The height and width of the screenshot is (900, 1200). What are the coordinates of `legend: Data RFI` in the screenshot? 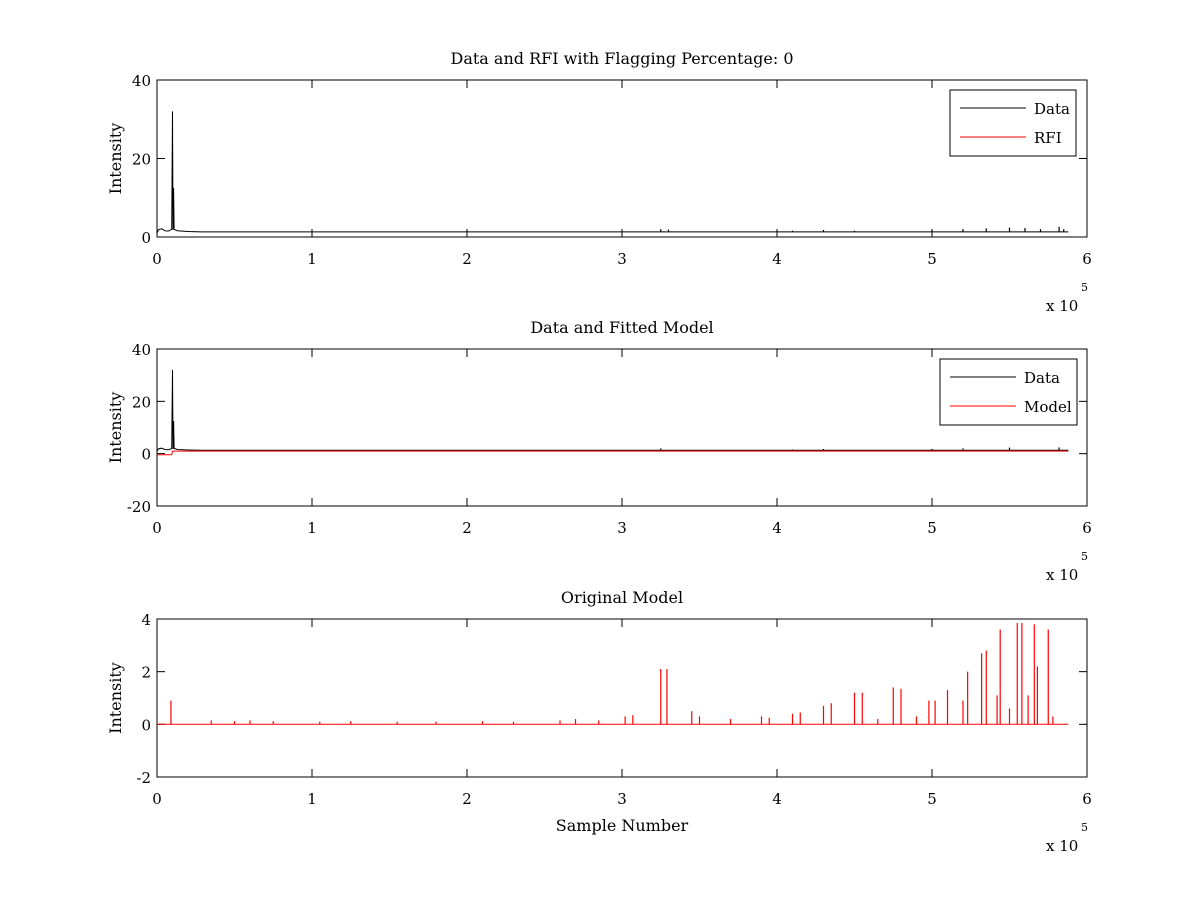 It's located at (1013, 123).